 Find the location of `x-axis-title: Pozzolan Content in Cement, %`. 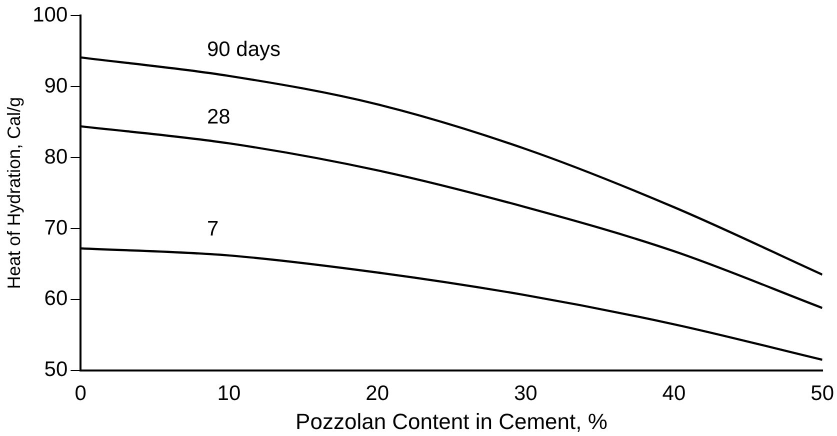

x-axis-title: Pozzolan Content in Cement, % is located at coordinates (452, 421).